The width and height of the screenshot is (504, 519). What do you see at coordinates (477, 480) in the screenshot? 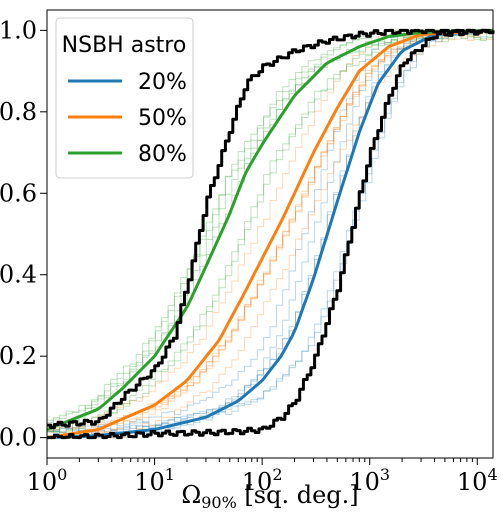
I see `x-tick-label: 10⁴` at bounding box center [477, 480].